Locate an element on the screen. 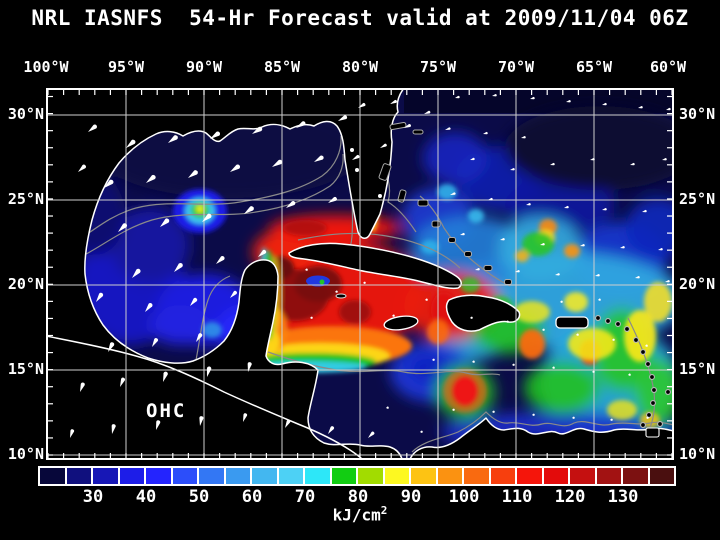 The image size is (720, 540). colorbar-tick: 40 is located at coordinates (146, 497).